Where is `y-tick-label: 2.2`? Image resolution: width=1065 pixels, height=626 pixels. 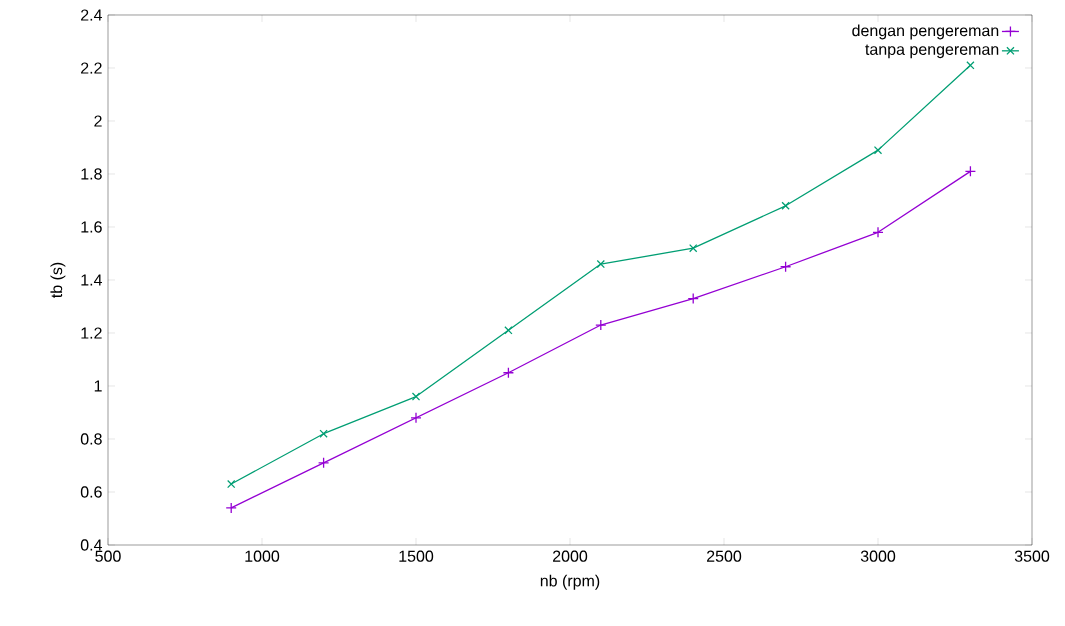 y-tick-label: 2.2 is located at coordinates (91, 68).